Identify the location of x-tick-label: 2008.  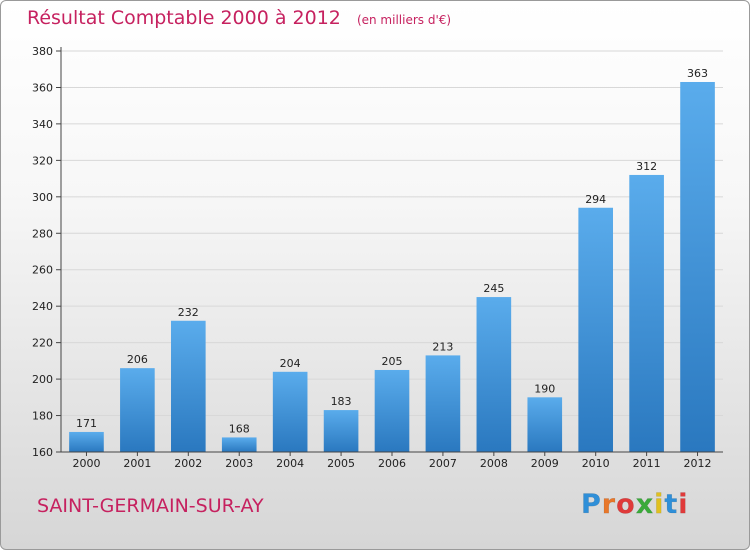
(494, 463).